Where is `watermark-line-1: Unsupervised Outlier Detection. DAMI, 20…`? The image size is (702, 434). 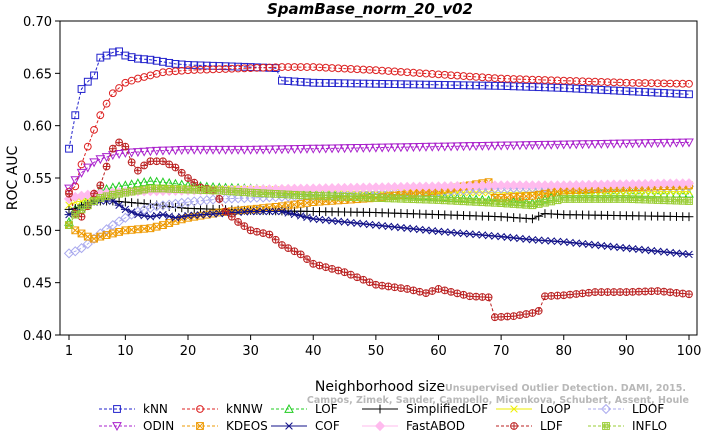
watermark-line-1: Unsupervised Outlier Detection. DAMI, 20… is located at coordinates (565, 388).